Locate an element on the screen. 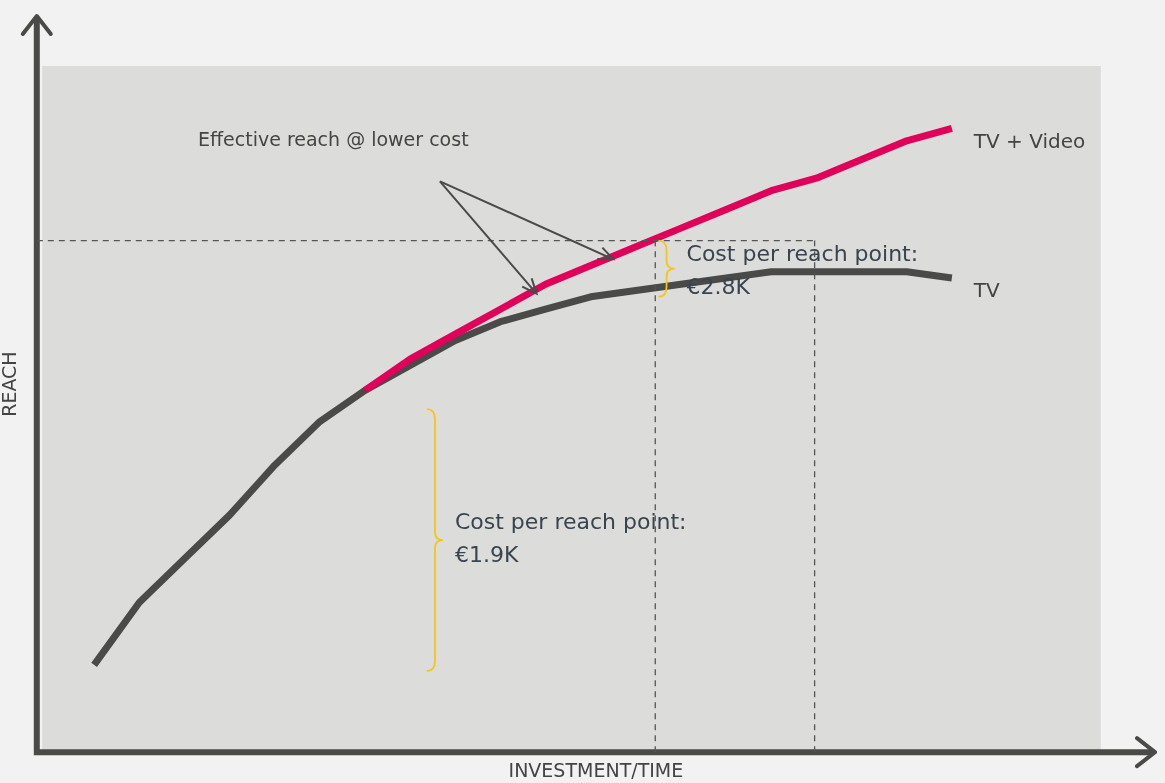 This screenshot has height=783, width=1165. series-label: TV + Video is located at coordinates (1029, 140).